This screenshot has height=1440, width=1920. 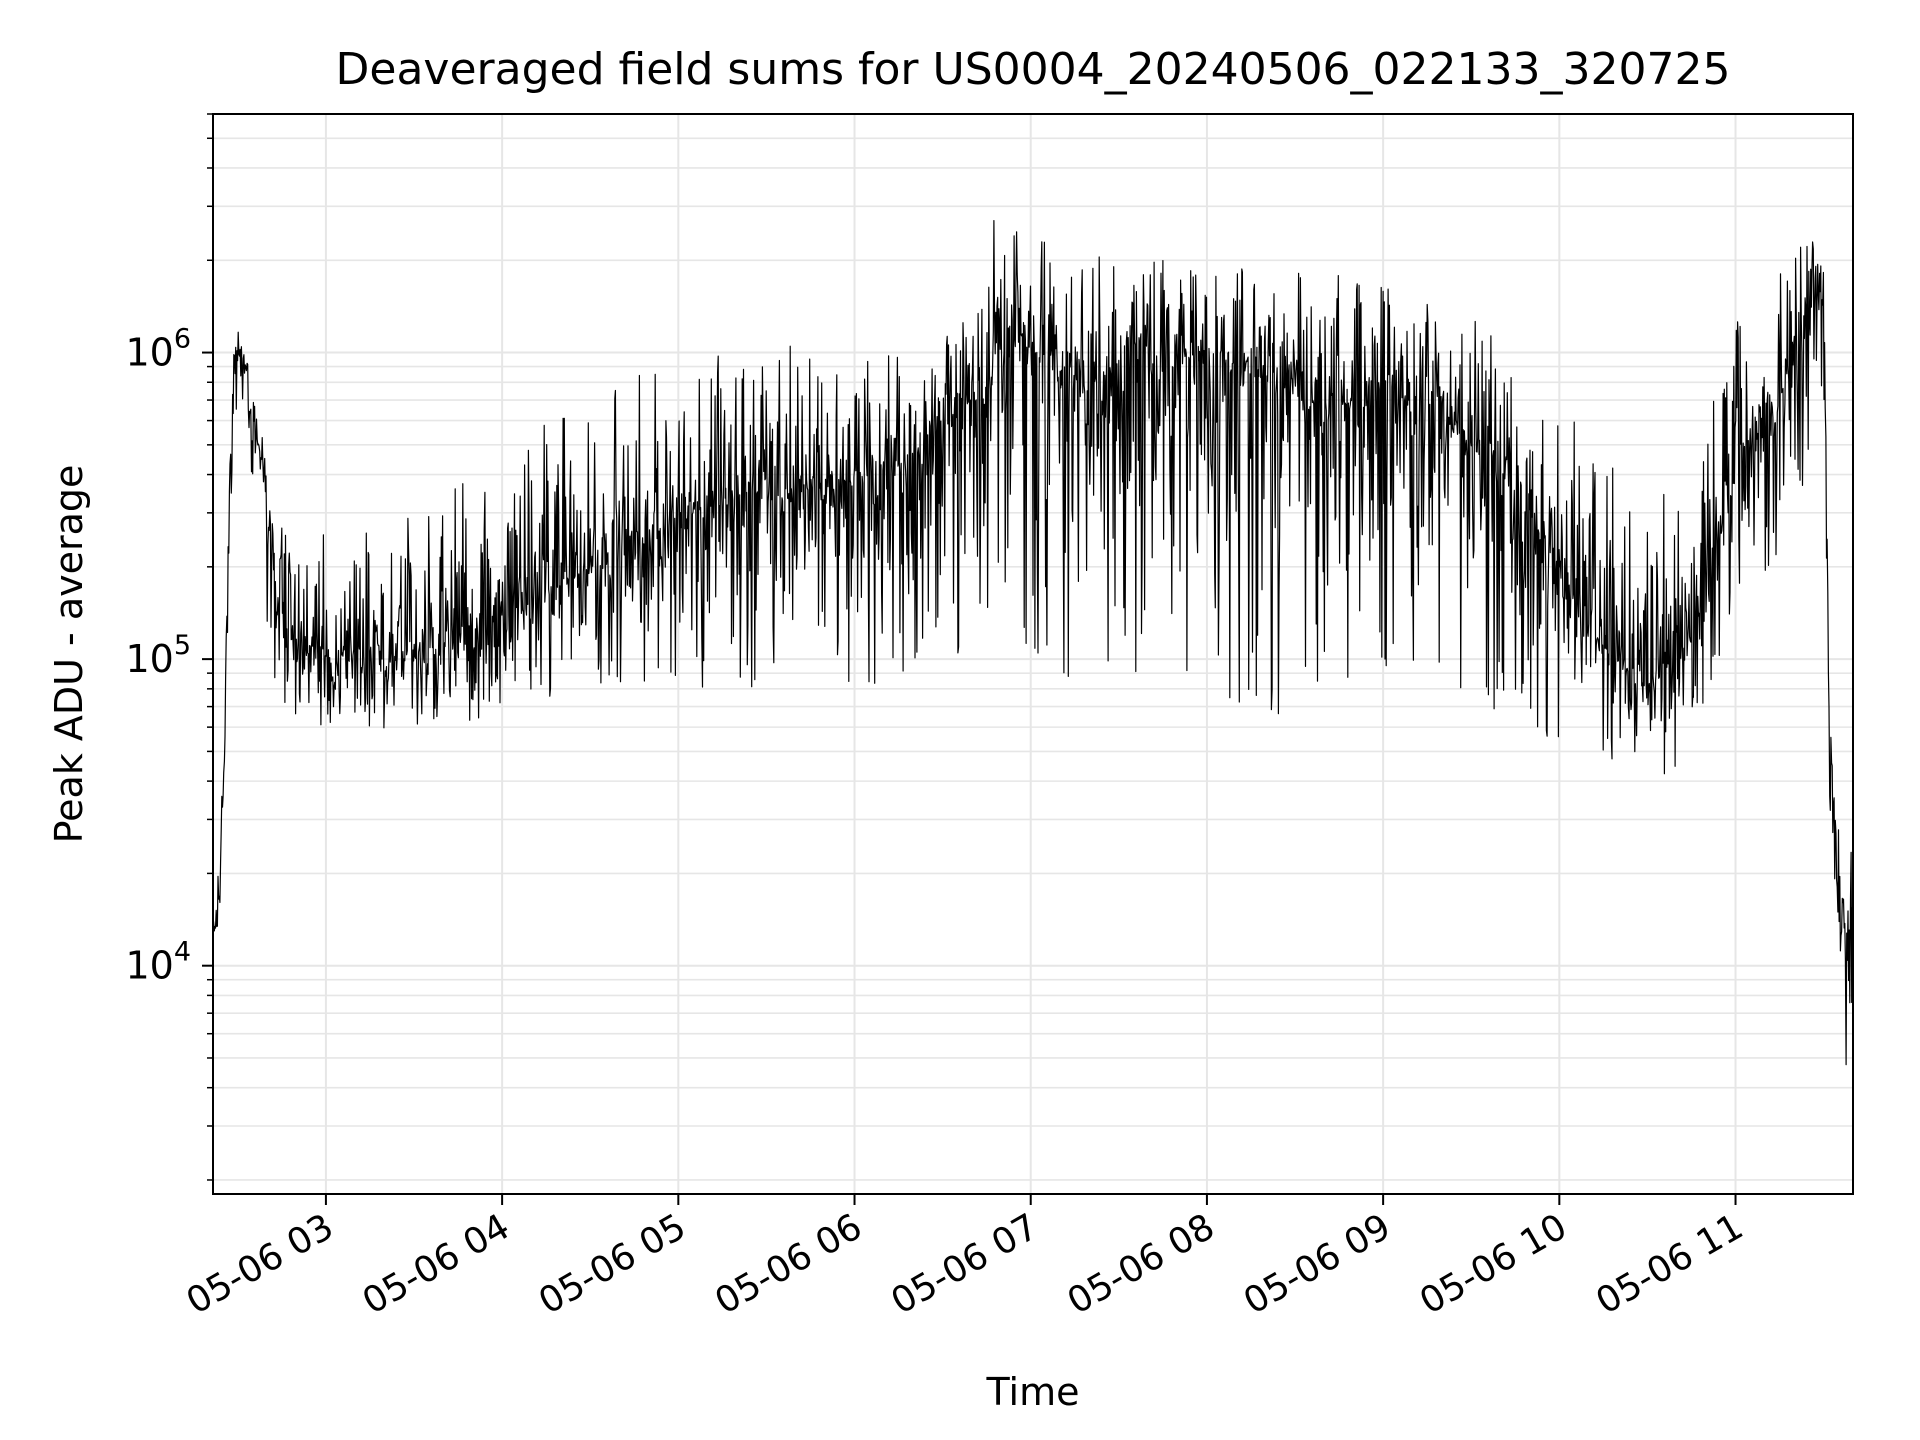 I want to click on x-tick-label: 05-06 05, so click(x=612, y=1264).